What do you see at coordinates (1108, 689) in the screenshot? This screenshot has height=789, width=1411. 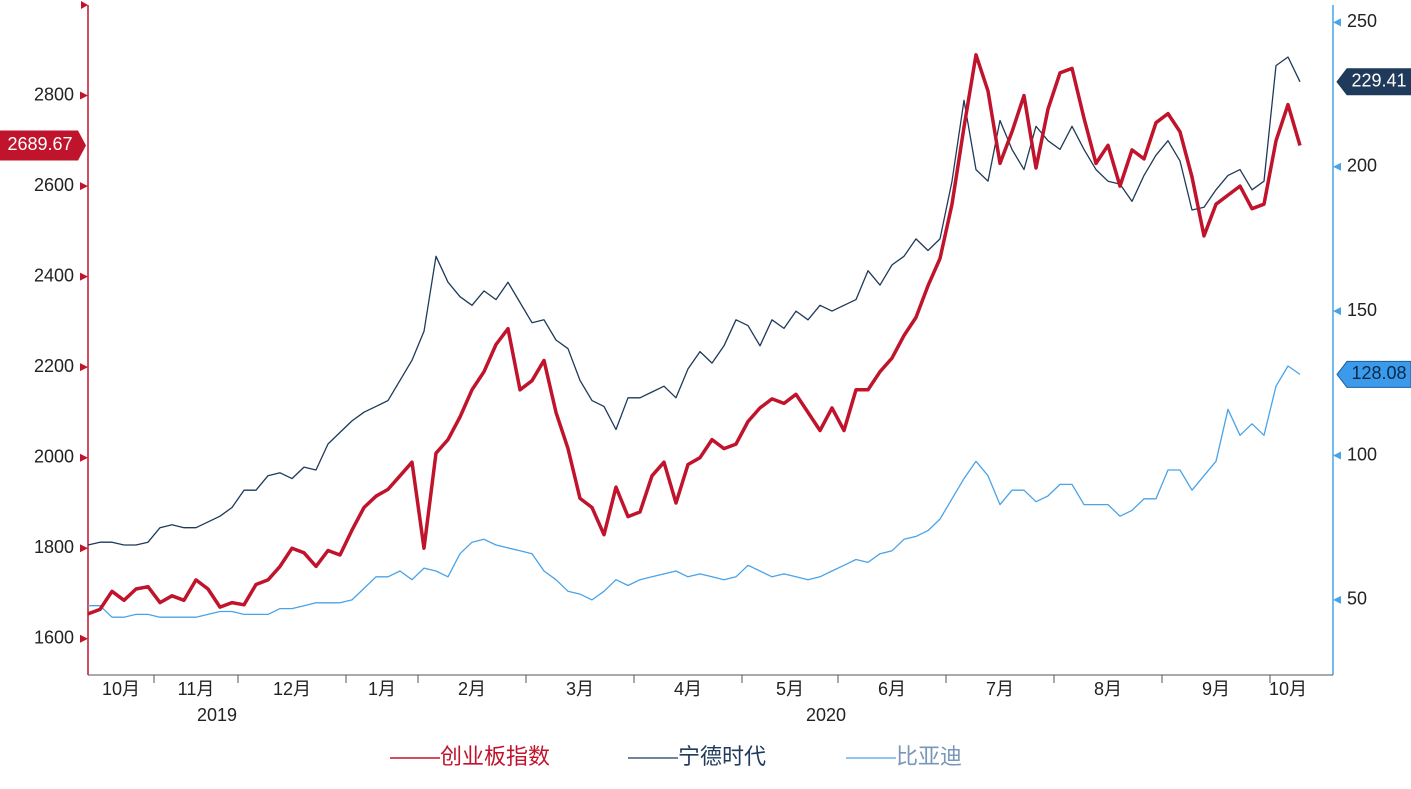 I see `x-tick-label: 8月` at bounding box center [1108, 689].